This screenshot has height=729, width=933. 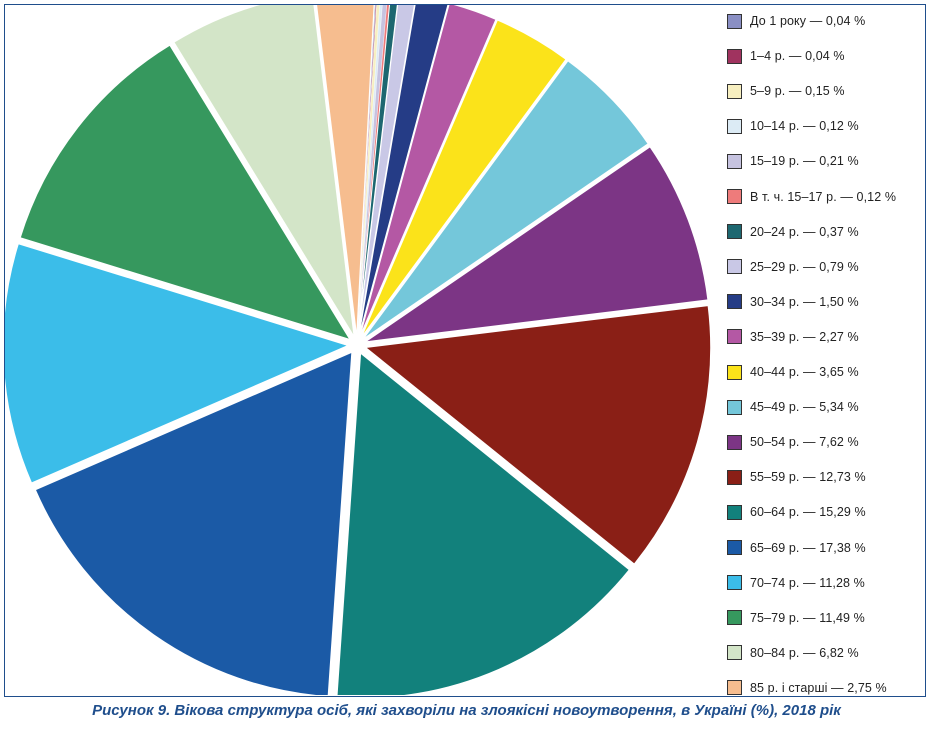 I want to click on legend-item: 50–54 р. — 7,62 %, so click(x=793, y=442).